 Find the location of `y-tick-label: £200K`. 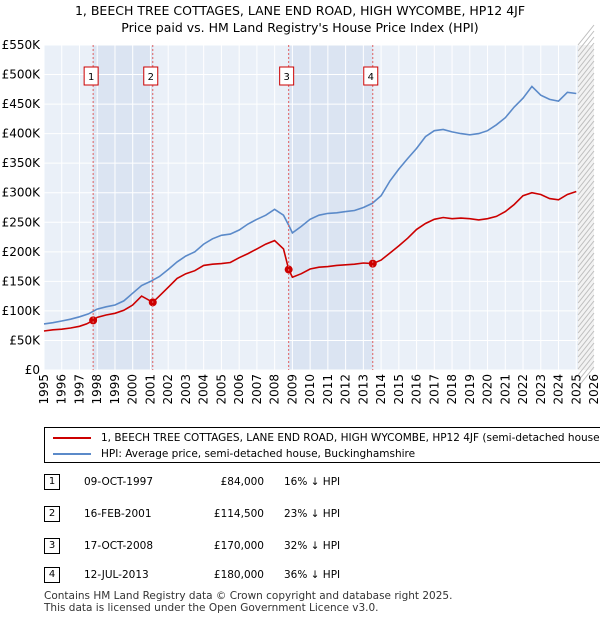

y-tick-label: £200K is located at coordinates (22, 252).